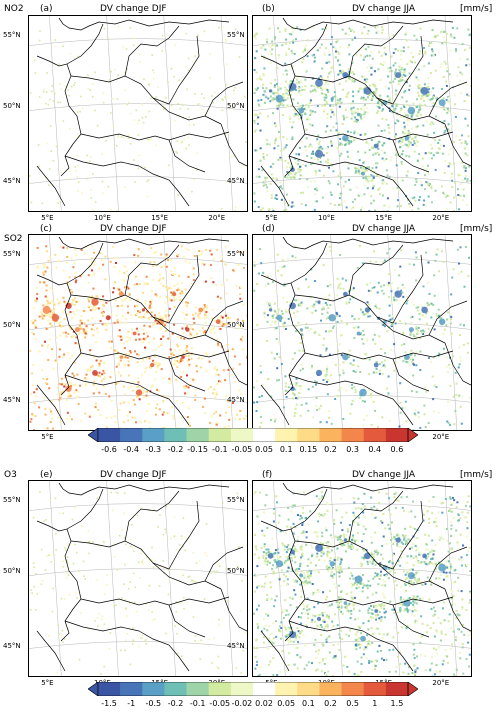 The image size is (500, 712). What do you see at coordinates (375, 703) in the screenshot?
I see `colorbar-tick-label: 1` at bounding box center [375, 703].